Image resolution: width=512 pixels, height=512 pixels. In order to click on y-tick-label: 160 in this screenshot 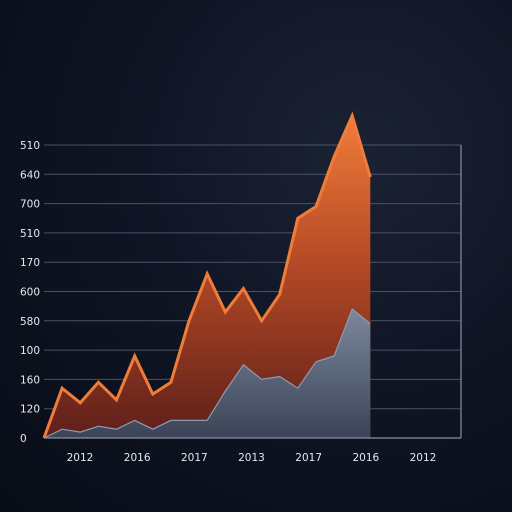, I will do `click(30, 380)`.